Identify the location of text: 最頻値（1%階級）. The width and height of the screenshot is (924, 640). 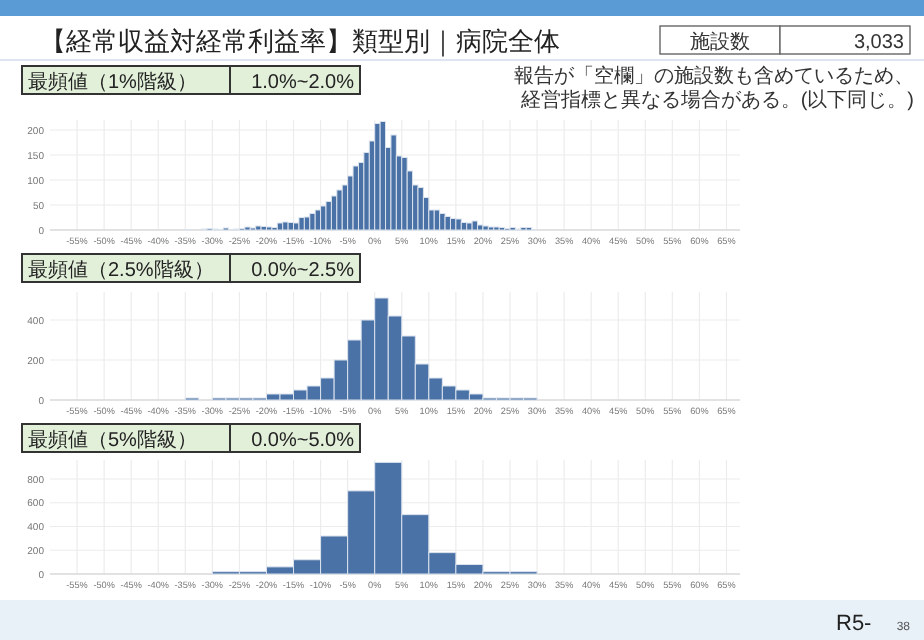
(112, 82).